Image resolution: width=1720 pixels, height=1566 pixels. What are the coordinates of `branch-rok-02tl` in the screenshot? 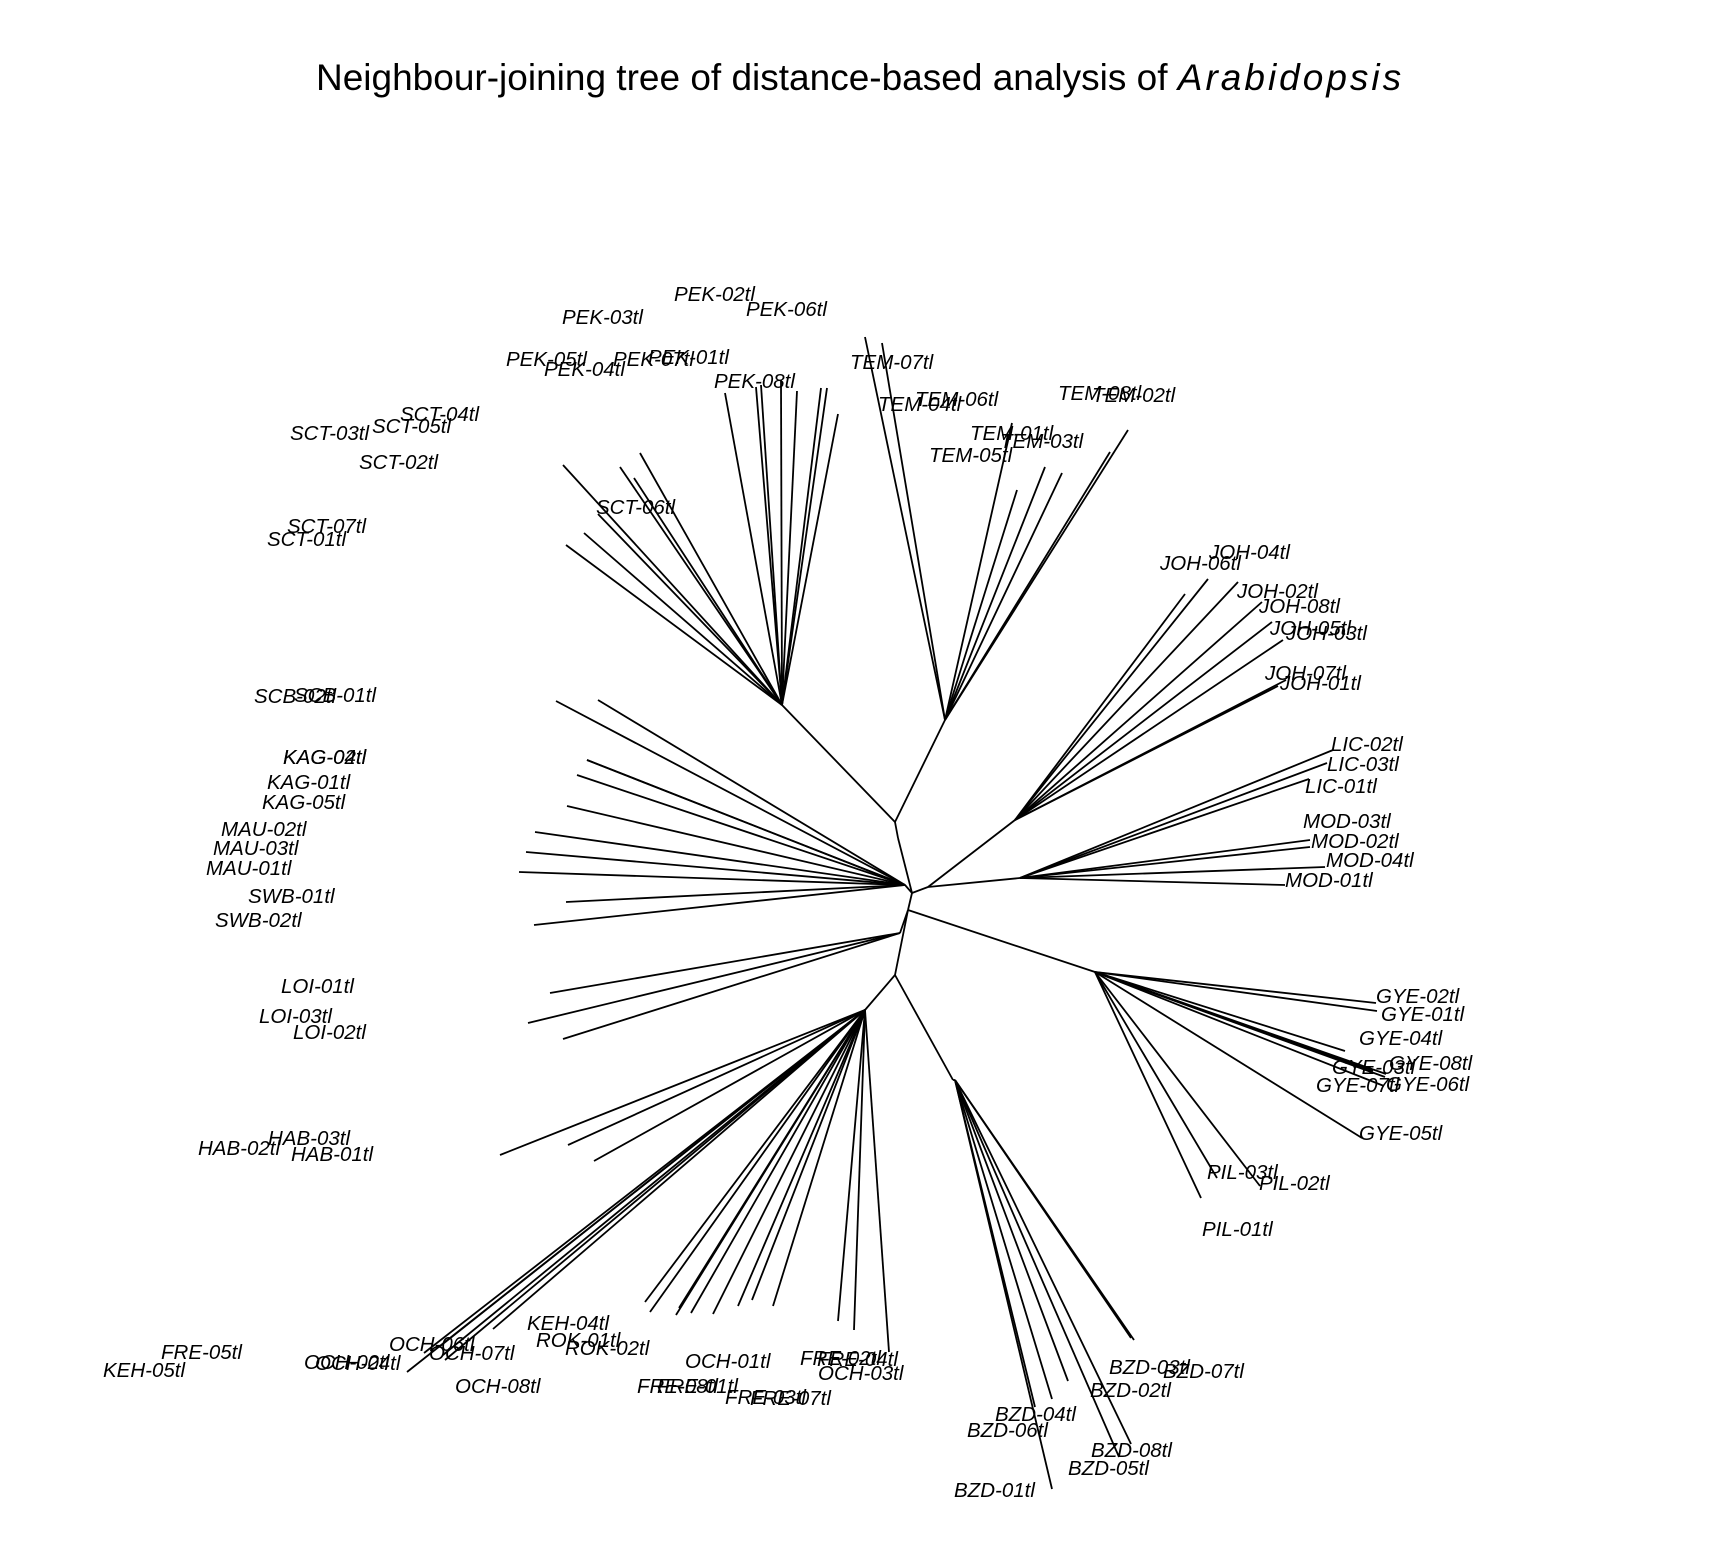 It's located at (770, 1162).